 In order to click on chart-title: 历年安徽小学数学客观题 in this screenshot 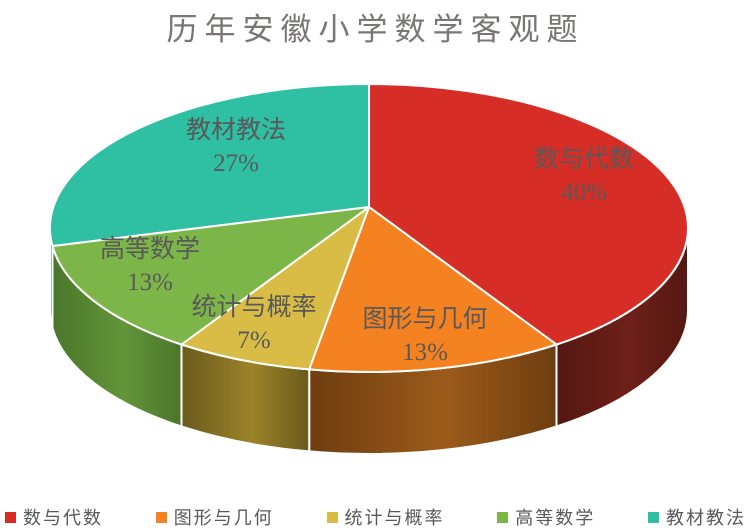, I will do `click(375, 29)`.